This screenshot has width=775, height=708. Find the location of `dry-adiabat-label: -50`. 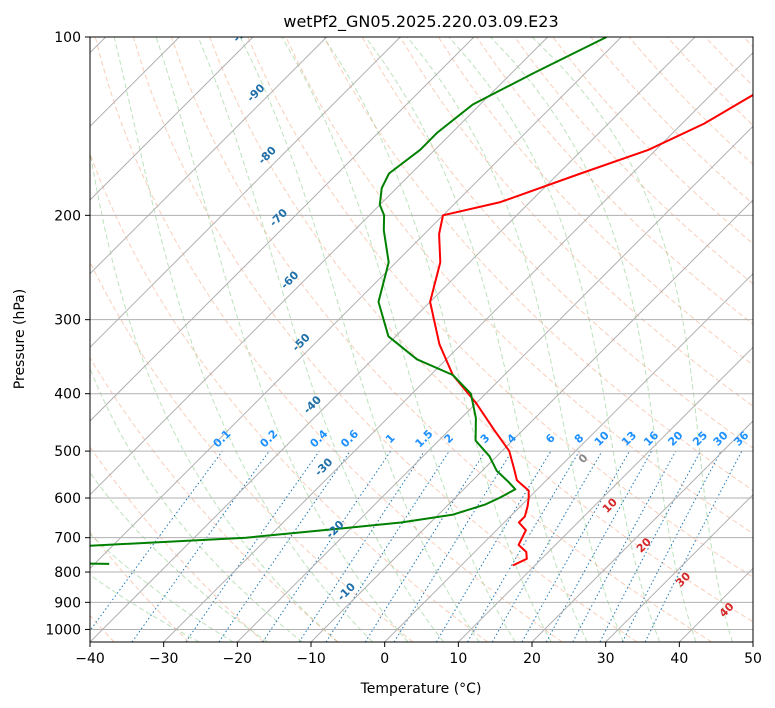

dry-adiabat-label: -50 is located at coordinates (301, 342).